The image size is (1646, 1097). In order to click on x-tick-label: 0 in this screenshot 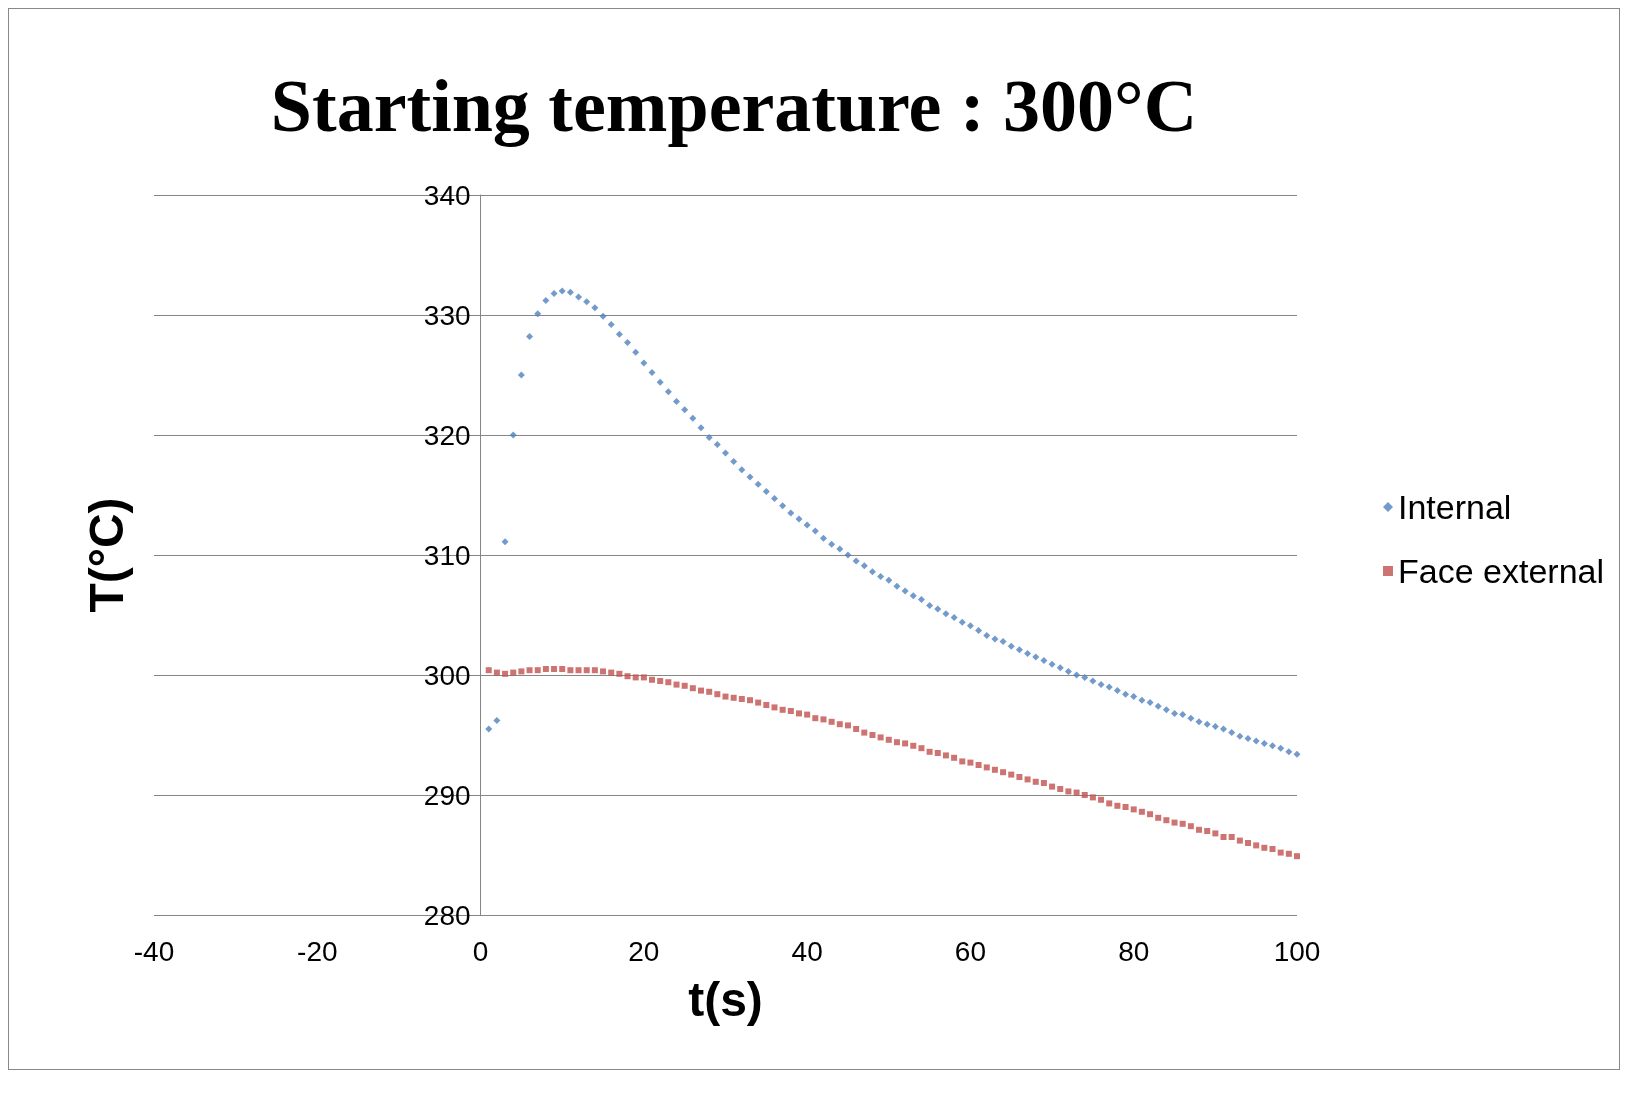, I will do `click(480, 951)`.